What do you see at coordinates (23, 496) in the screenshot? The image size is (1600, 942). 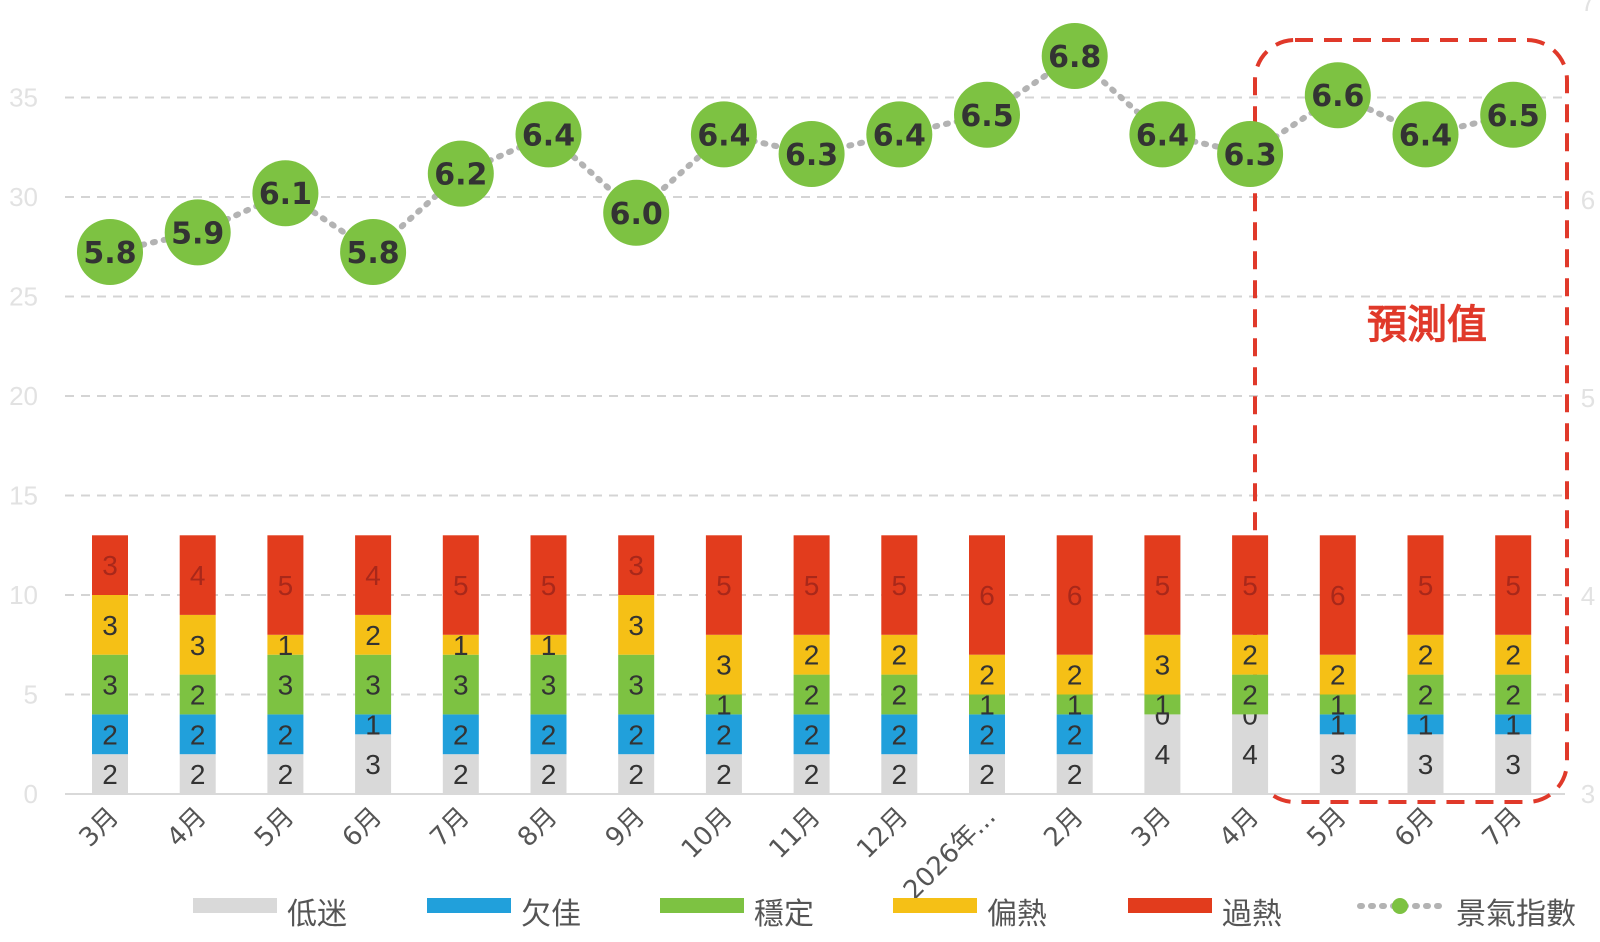 I see `left-tick-label: 15` at bounding box center [23, 496].